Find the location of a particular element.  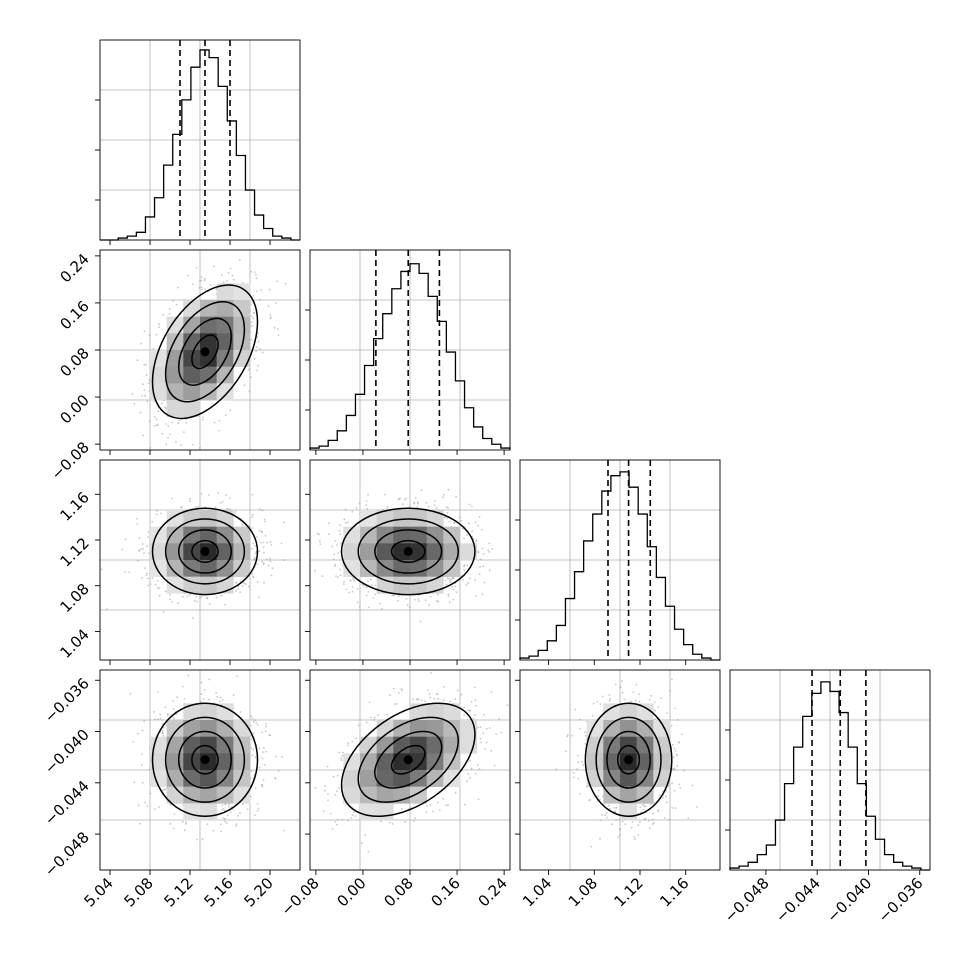

x-tick-label: 5.08 is located at coordinates (138, 892).